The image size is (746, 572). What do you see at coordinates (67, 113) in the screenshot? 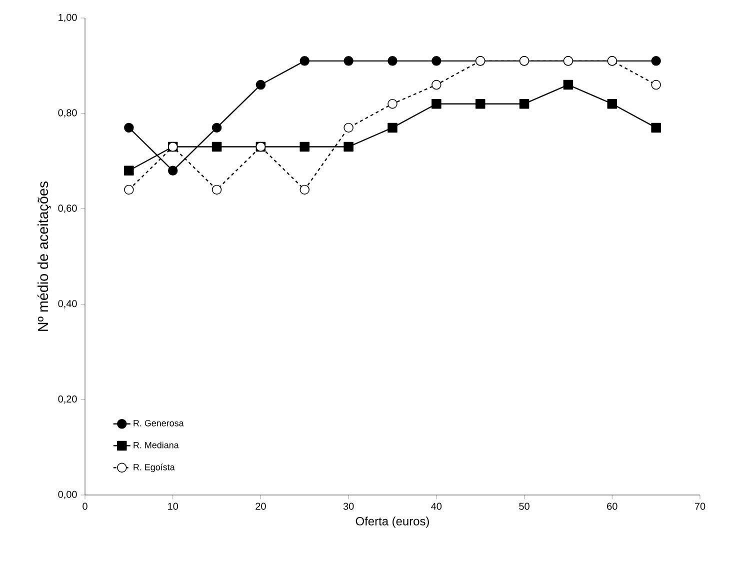
I see `y-tick-label: 0,80` at bounding box center [67, 113].